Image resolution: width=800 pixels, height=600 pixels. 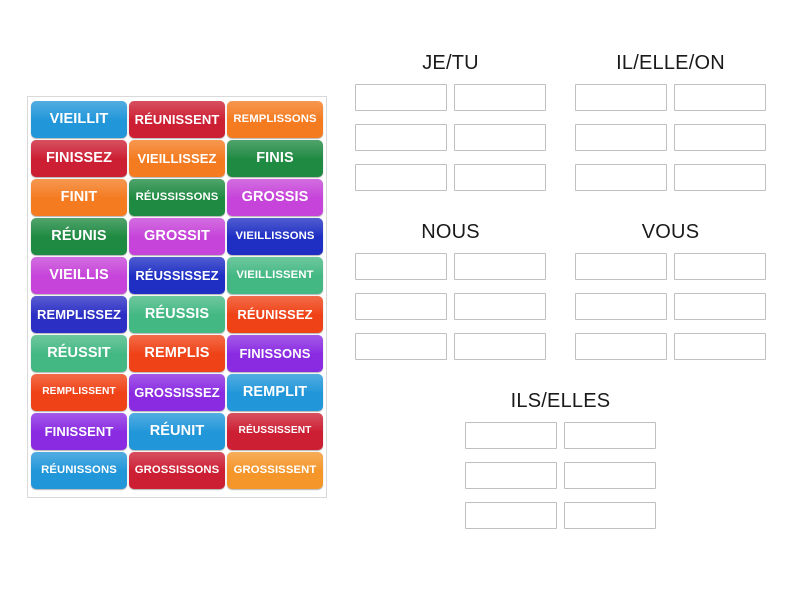 I want to click on word-tile: GROSSISSONS, so click(x=177, y=470).